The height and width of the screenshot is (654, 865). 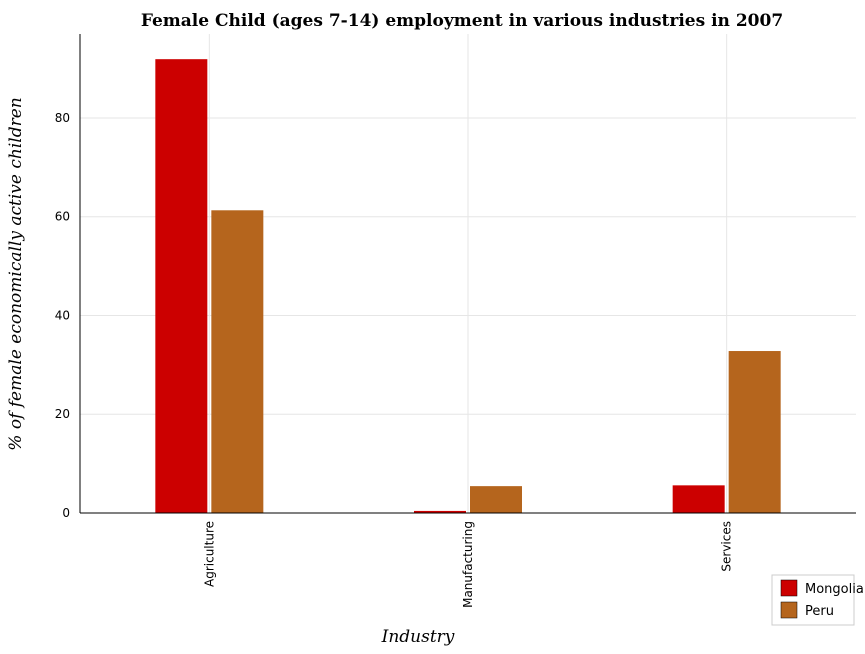 What do you see at coordinates (834, 589) in the screenshot?
I see `legend-label-mongolia: Mongolia` at bounding box center [834, 589].